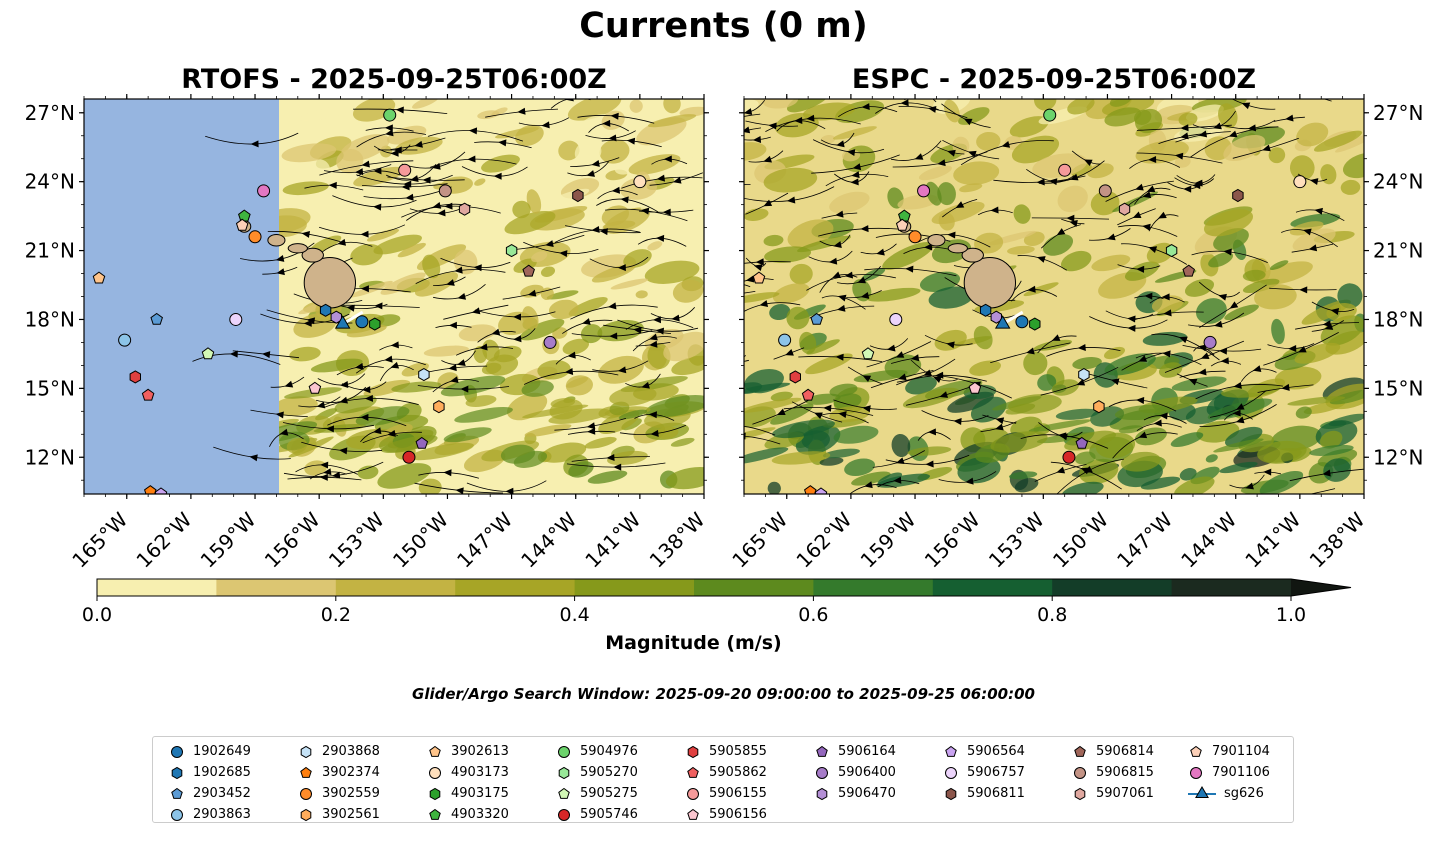 The width and height of the screenshot is (1447, 863). I want to click on lon-label: 159°W, so click(888, 539).